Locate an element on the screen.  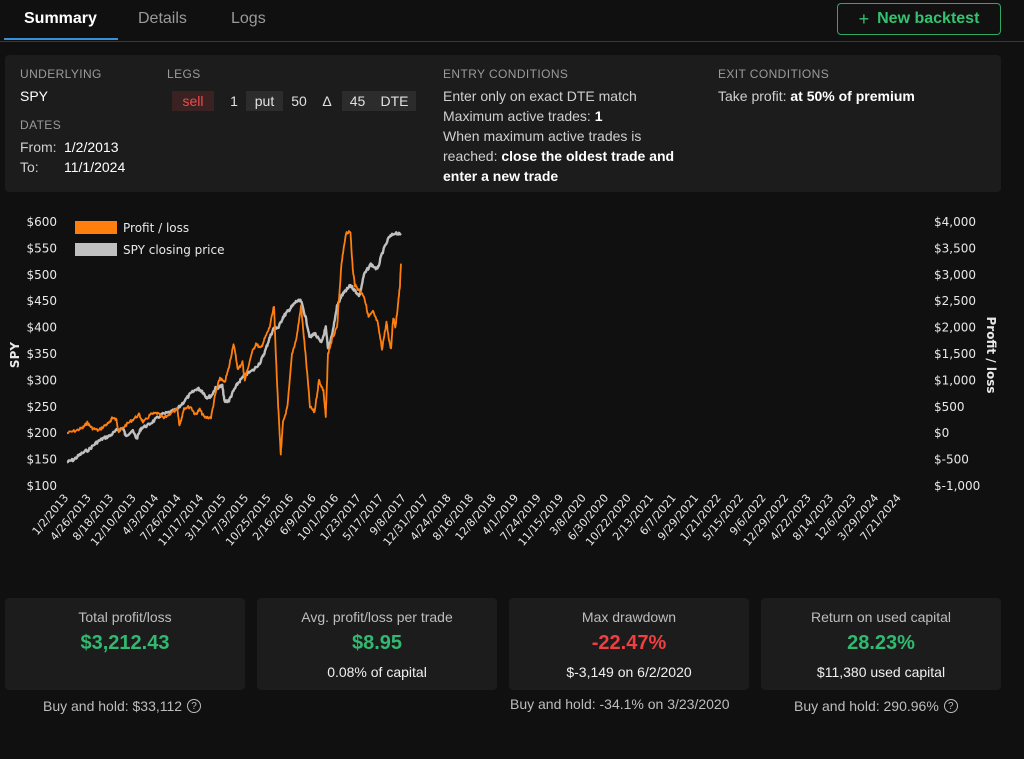
legend-label-spy: SPY closing price is located at coordinates (174, 250).